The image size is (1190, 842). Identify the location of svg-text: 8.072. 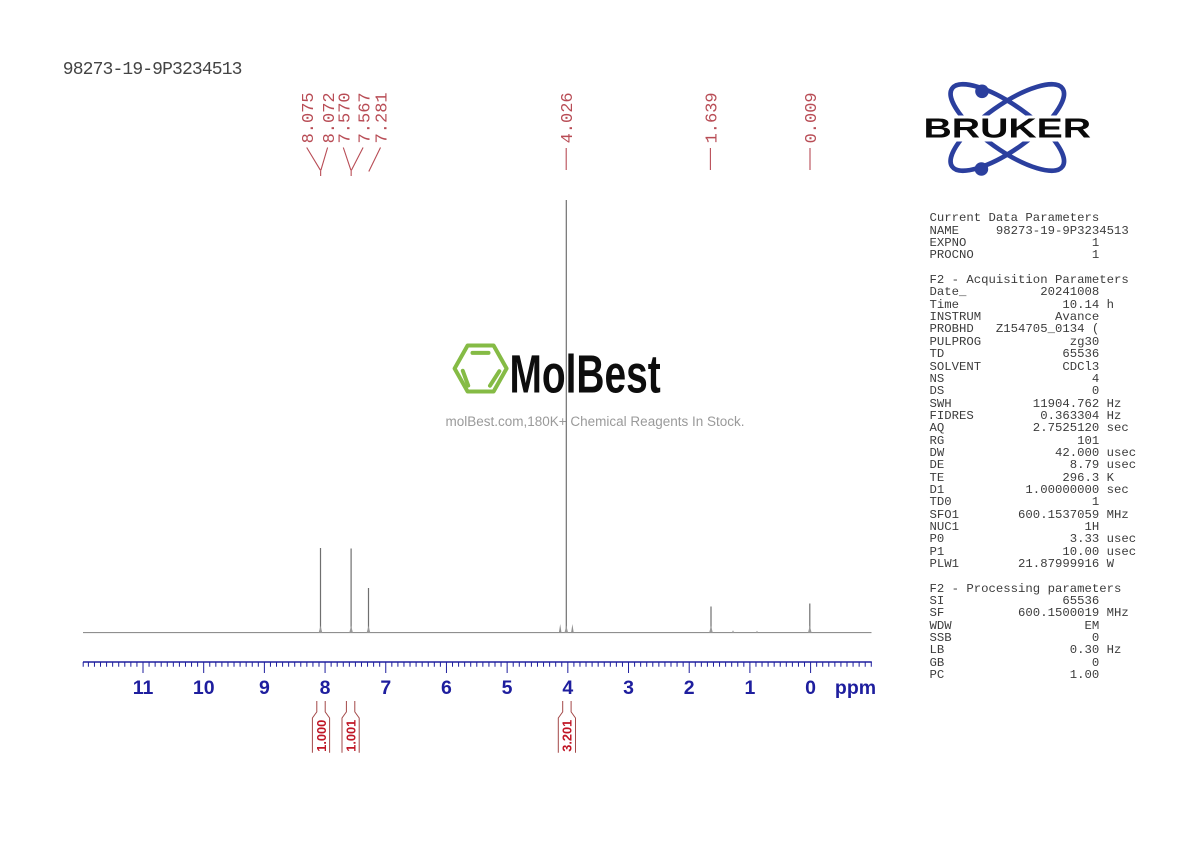
(330, 117).